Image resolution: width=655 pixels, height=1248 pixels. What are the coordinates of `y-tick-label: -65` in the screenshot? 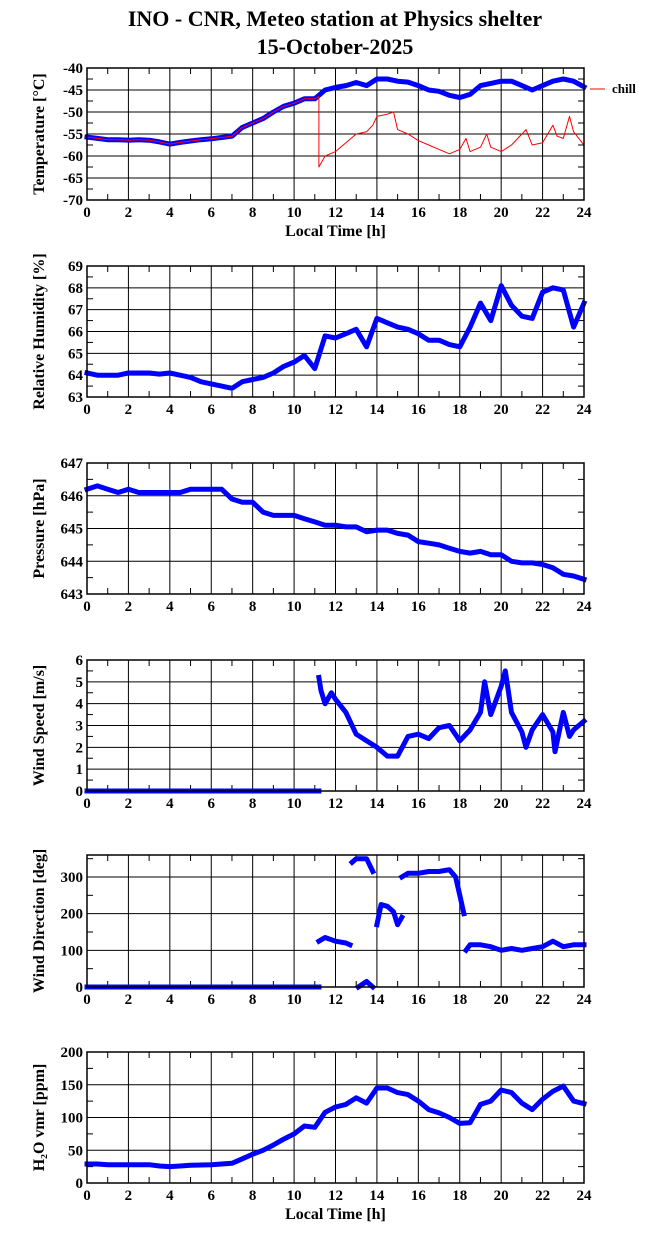 It's located at (73, 179).